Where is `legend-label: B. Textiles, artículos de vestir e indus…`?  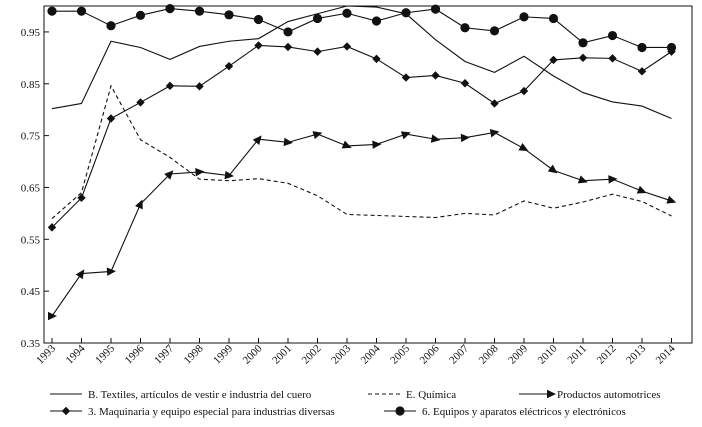 legend-label: B. Textiles, artículos de vestir e indus… is located at coordinates (200, 395).